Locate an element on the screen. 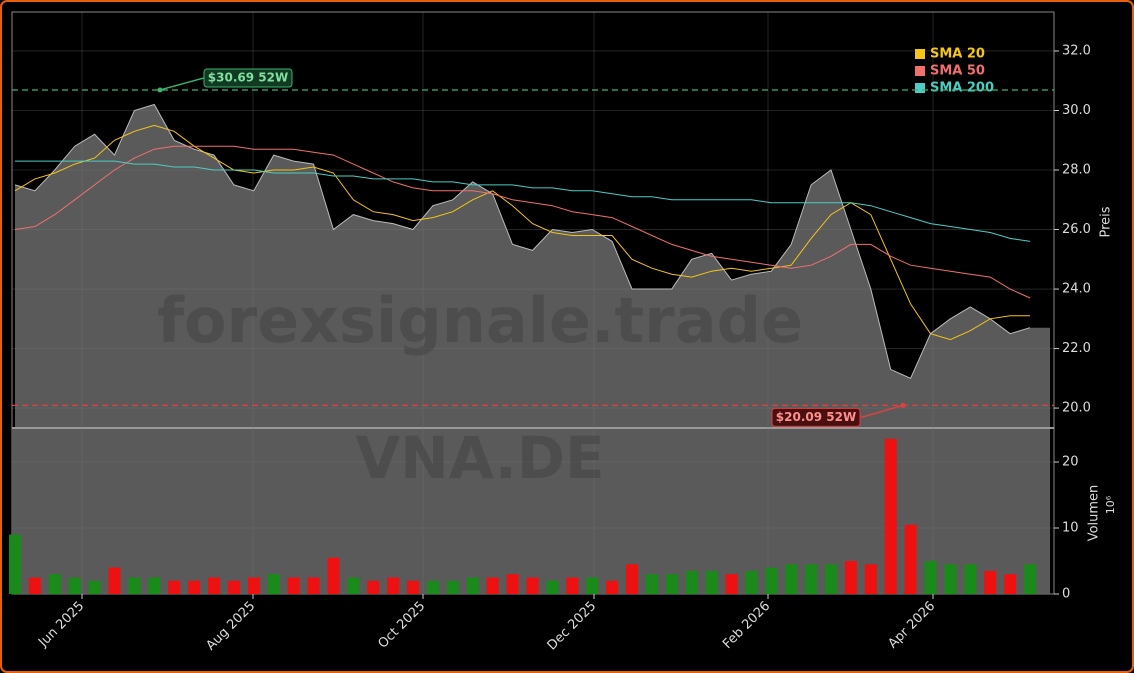  y2-axis-label: Volumen is located at coordinates (1094, 513).